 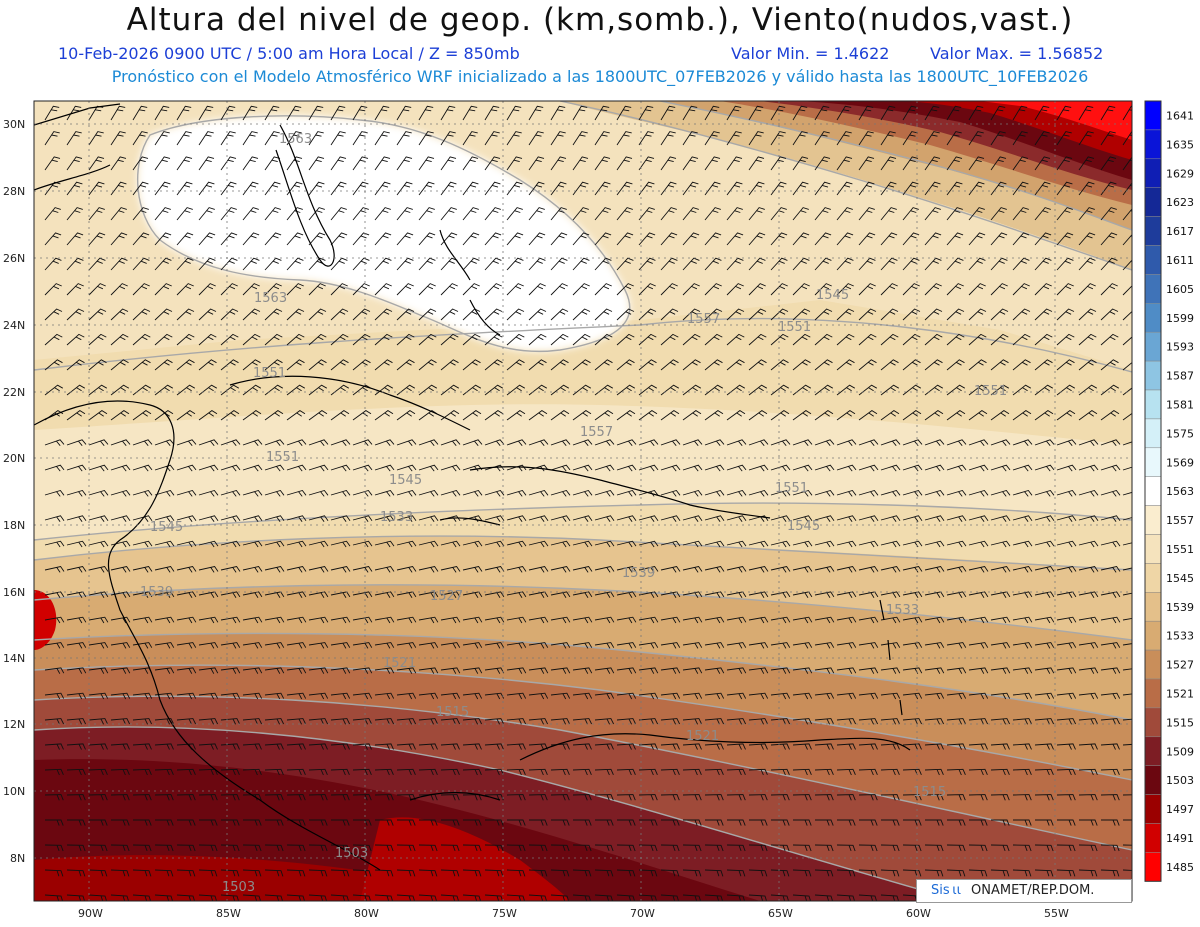 I want to click on contour-label: 1551, so click(x=282, y=457).